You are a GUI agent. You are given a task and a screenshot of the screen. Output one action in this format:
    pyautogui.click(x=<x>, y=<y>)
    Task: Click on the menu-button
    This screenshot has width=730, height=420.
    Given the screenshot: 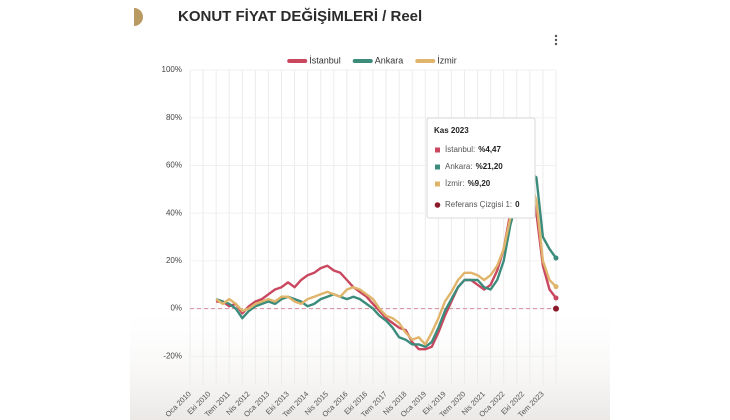 What is the action you would take?
    pyautogui.click(x=556, y=40)
    